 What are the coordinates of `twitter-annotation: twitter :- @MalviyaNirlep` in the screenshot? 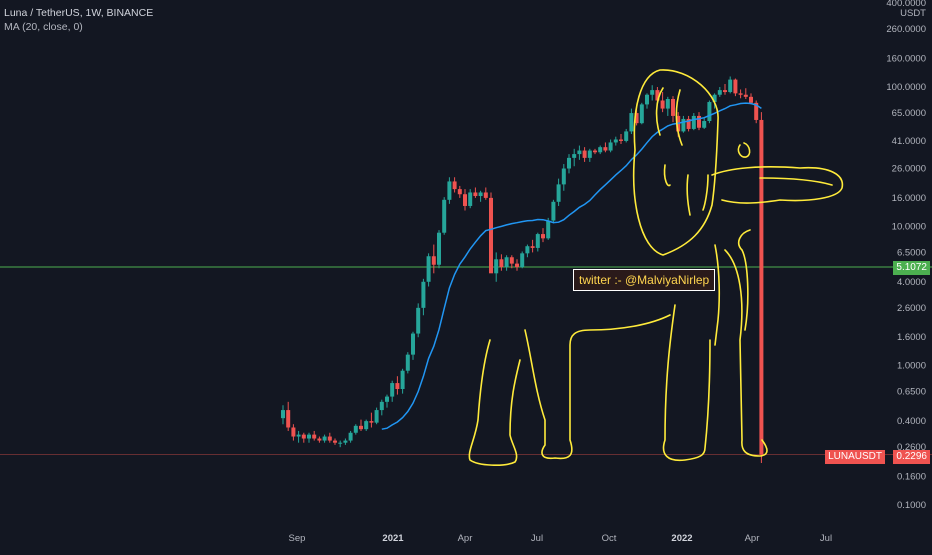 It's located at (644, 280).